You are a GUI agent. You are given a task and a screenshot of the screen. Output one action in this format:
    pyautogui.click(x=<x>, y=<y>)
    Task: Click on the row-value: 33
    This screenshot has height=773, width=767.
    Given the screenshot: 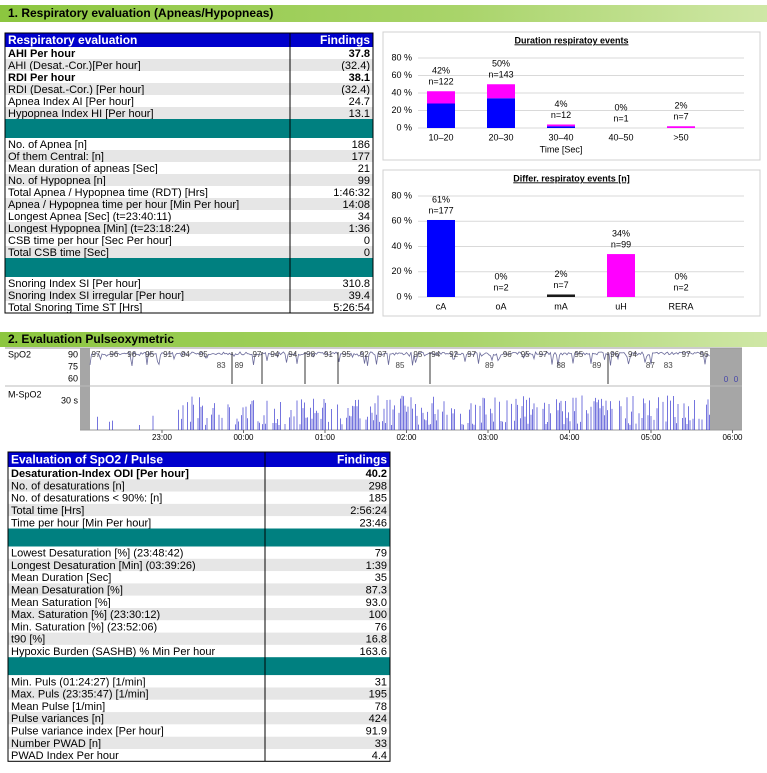 What is the action you would take?
    pyautogui.click(x=381, y=744)
    